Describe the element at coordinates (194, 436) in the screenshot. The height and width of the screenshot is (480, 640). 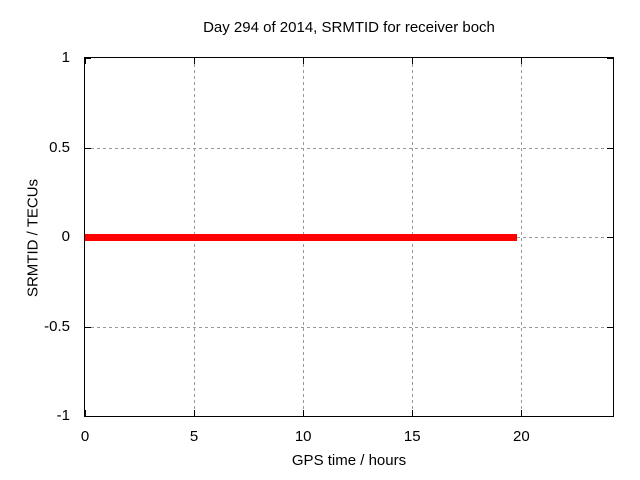
I see `x-tick-label: 5` at that location.